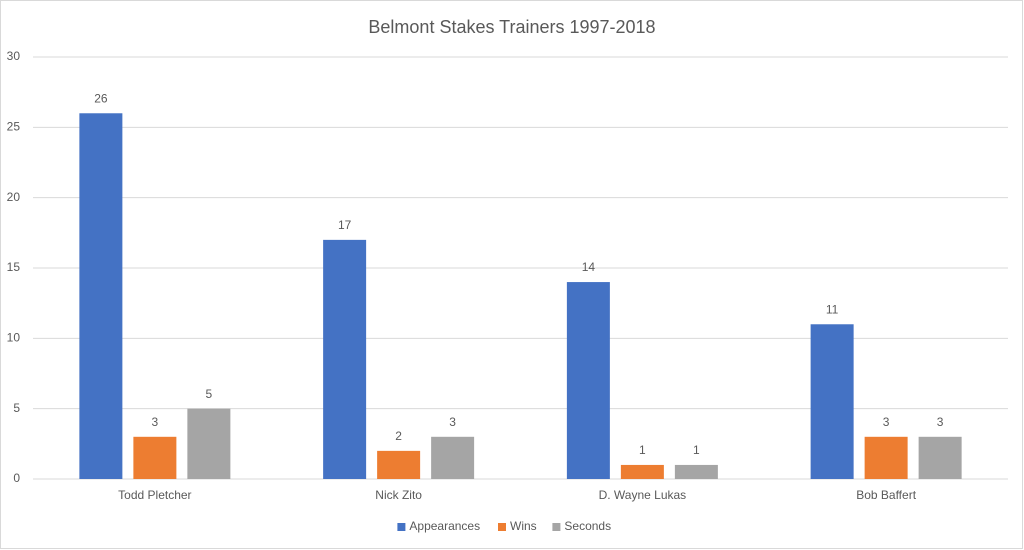 The height and width of the screenshot is (550, 1024). Describe the element at coordinates (444, 526) in the screenshot. I see `legend-label: Appearances` at that location.